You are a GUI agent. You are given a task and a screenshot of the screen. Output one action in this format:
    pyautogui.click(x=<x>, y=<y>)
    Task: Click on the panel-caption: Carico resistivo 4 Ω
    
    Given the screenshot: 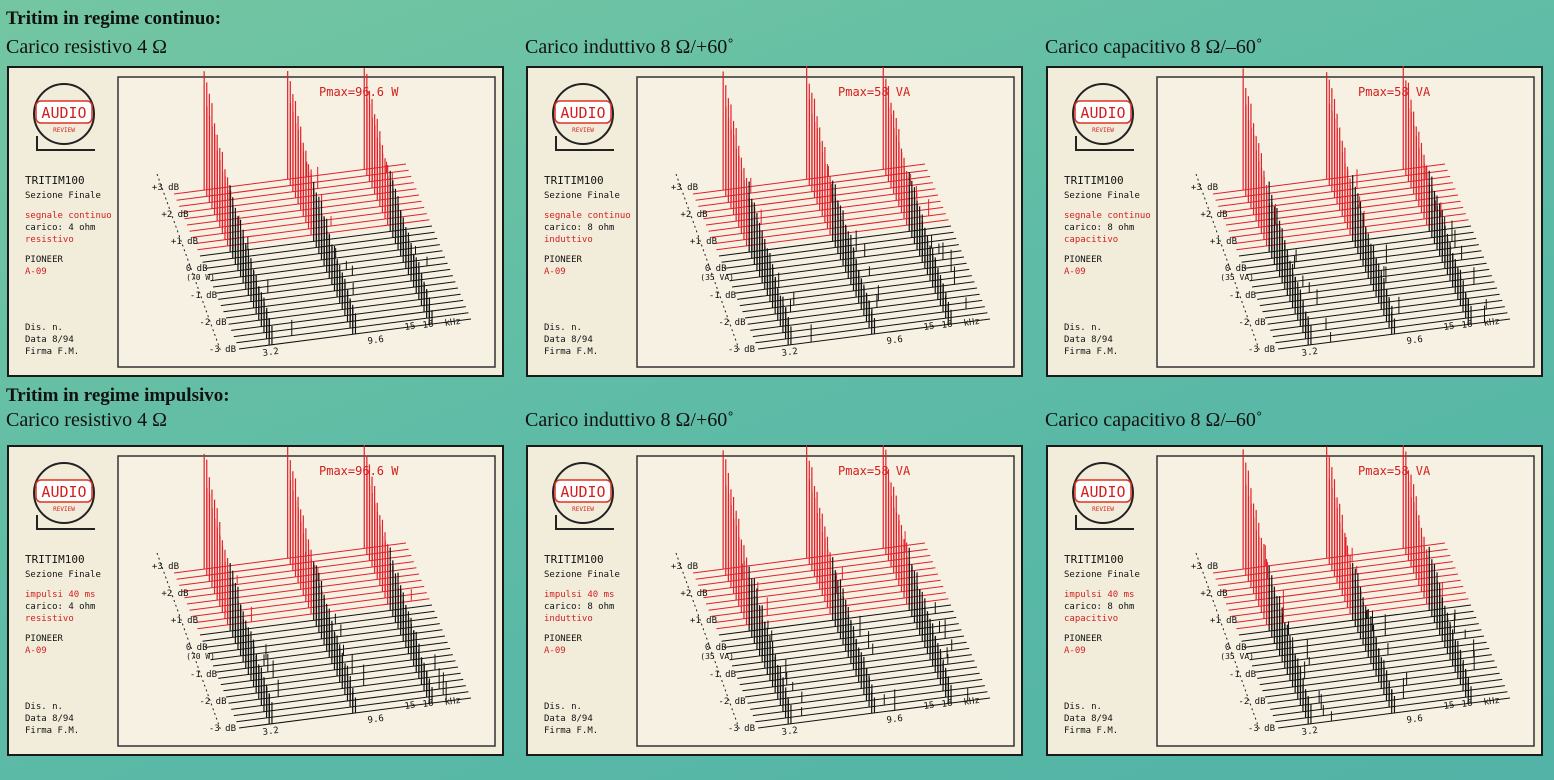 What is the action you would take?
    pyautogui.click(x=86, y=420)
    